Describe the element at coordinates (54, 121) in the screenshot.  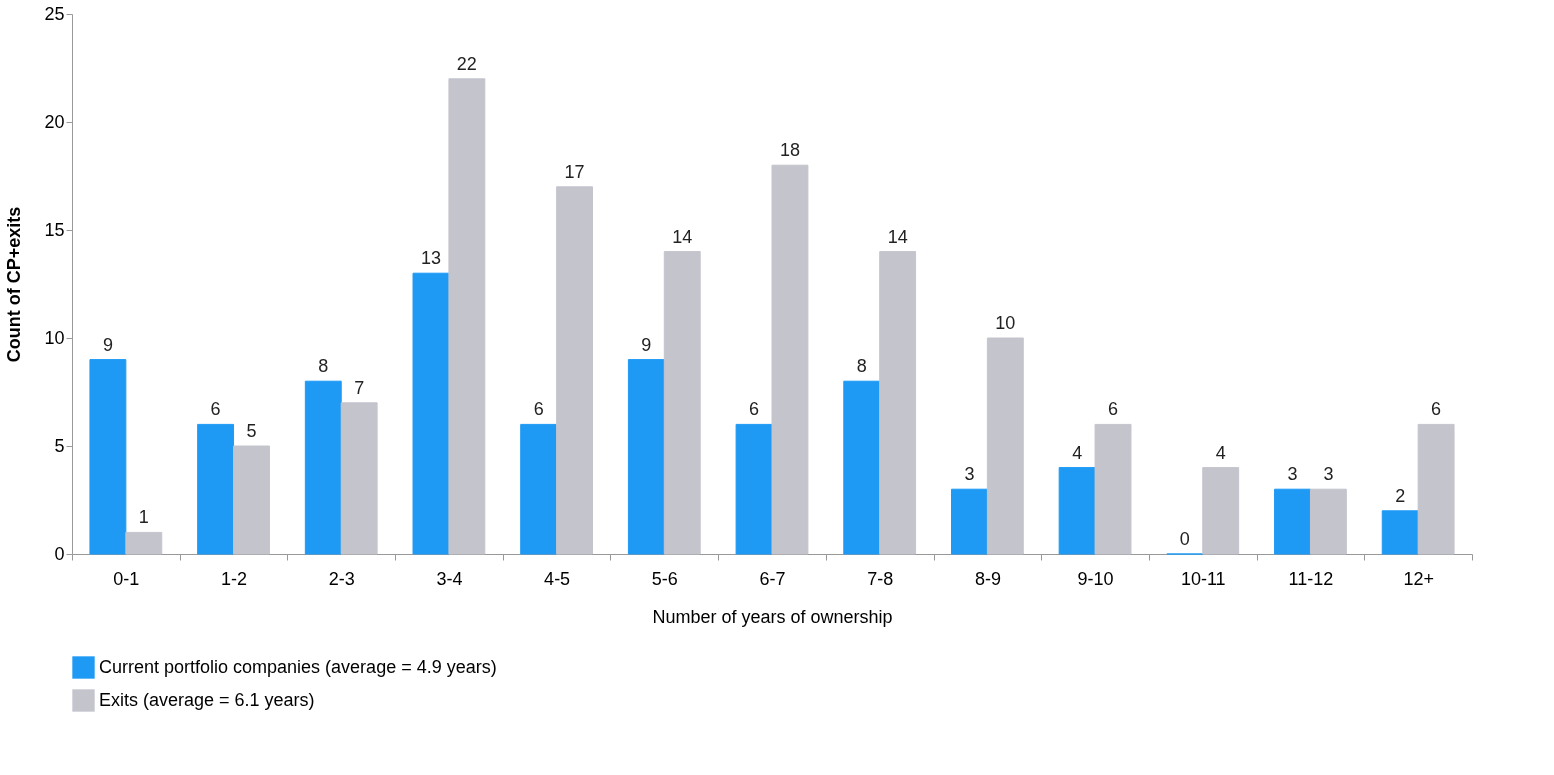
I see `y-tick-label: 20` at that location.